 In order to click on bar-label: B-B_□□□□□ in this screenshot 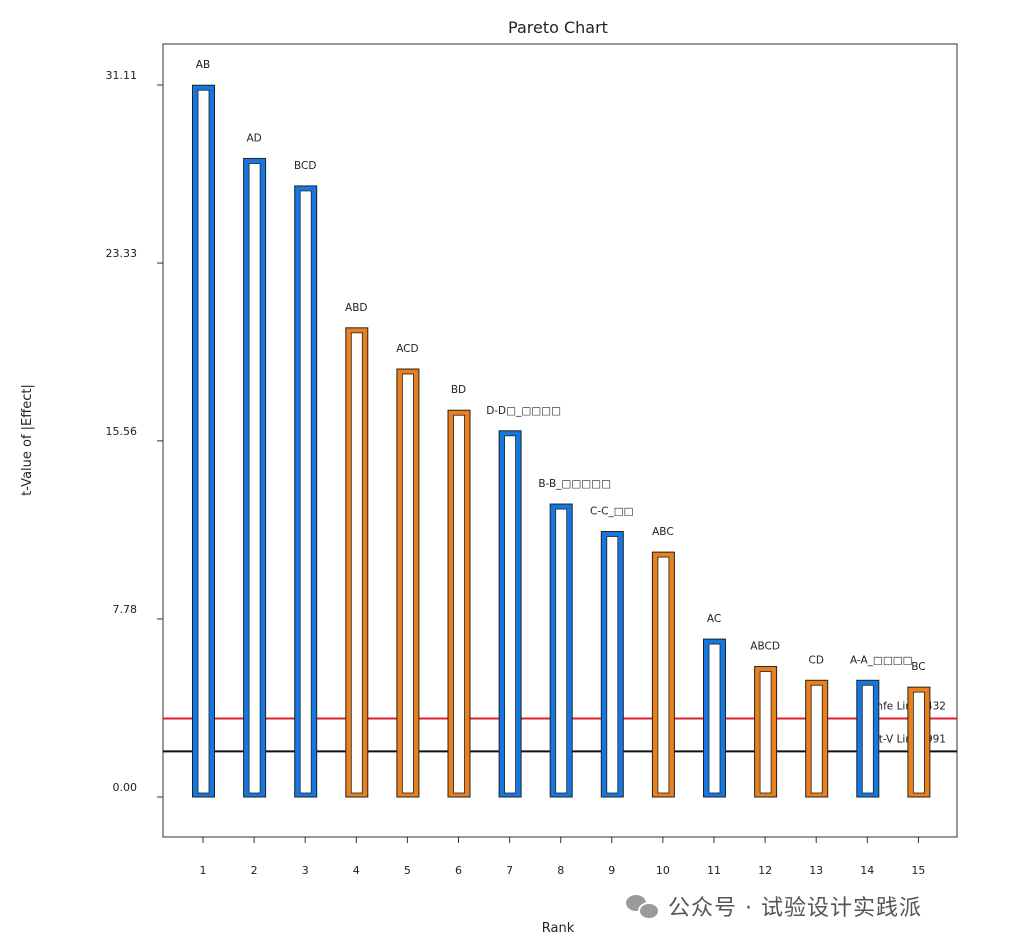, I will do `click(574, 484)`.